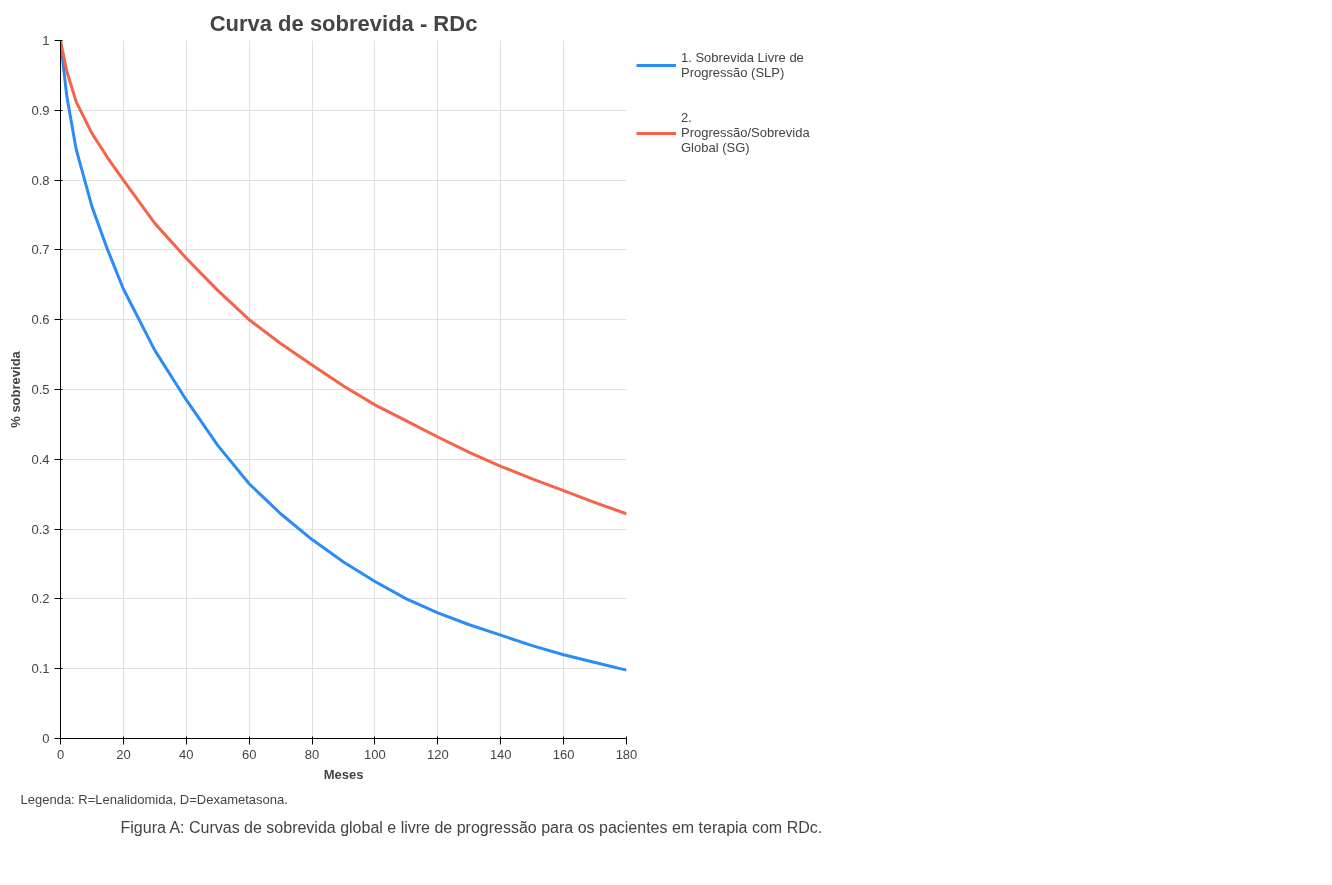 The height and width of the screenshot is (885, 1332). What do you see at coordinates (500, 754) in the screenshot?
I see `x-tick-label: 140` at bounding box center [500, 754].